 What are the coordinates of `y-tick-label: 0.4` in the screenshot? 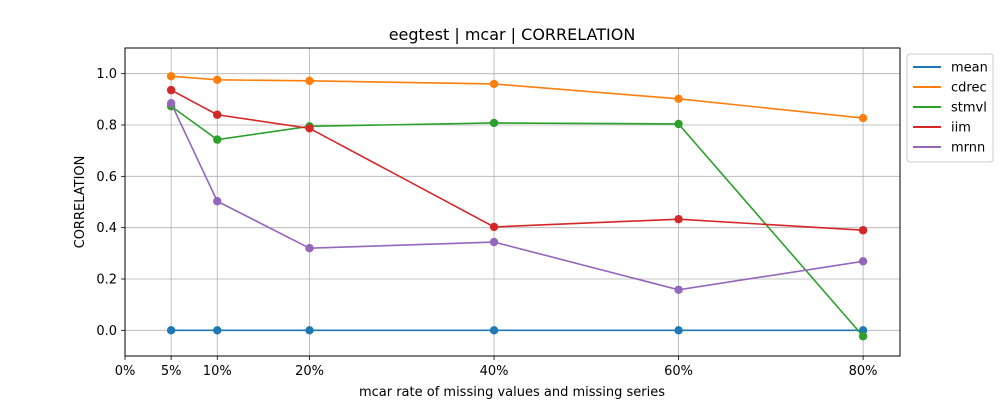 It's located at (106, 228).